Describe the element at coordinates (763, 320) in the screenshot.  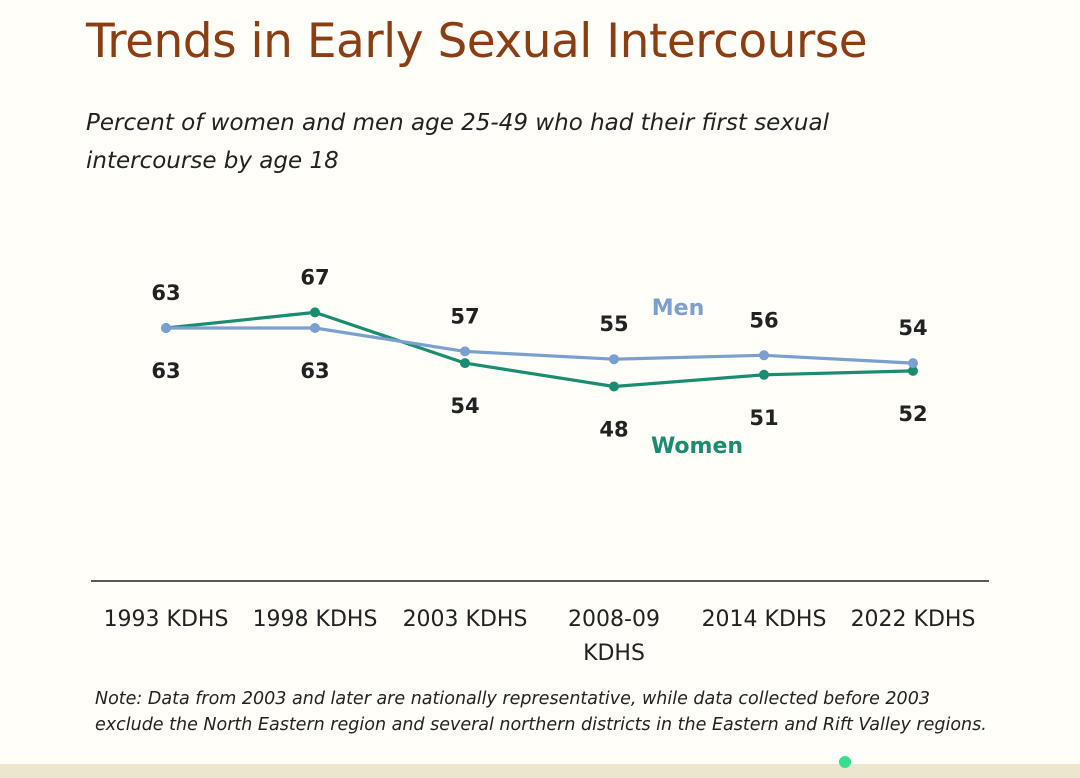
I see `data-label-men-4: 56` at that location.